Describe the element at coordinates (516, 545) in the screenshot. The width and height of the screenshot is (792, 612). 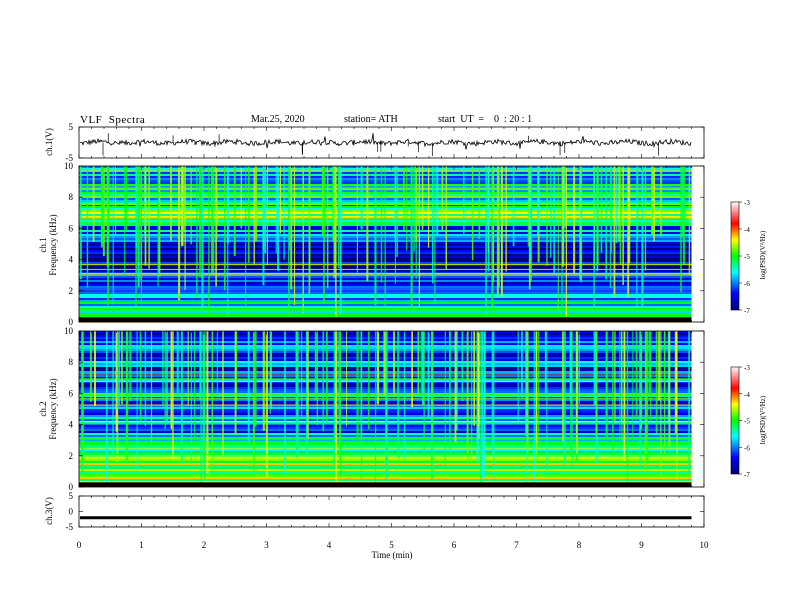
I see `x-tick-label: 7` at that location.